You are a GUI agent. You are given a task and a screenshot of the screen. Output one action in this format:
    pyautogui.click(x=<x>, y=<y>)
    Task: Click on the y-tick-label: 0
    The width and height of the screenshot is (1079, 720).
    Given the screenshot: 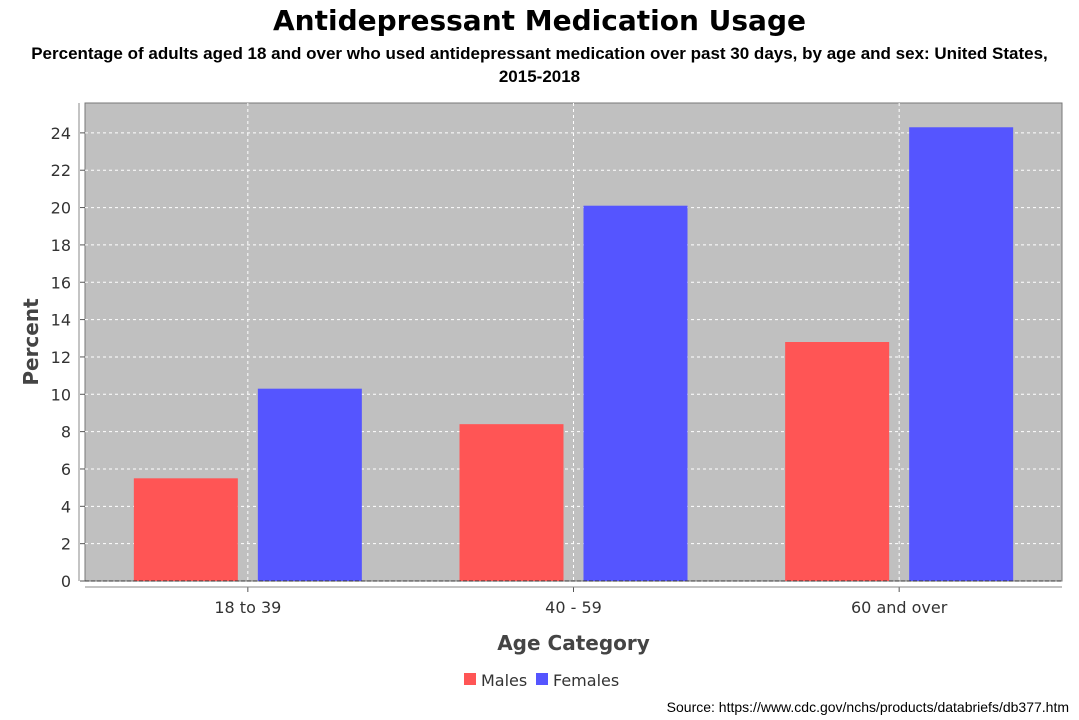 What is the action you would take?
    pyautogui.click(x=66, y=581)
    